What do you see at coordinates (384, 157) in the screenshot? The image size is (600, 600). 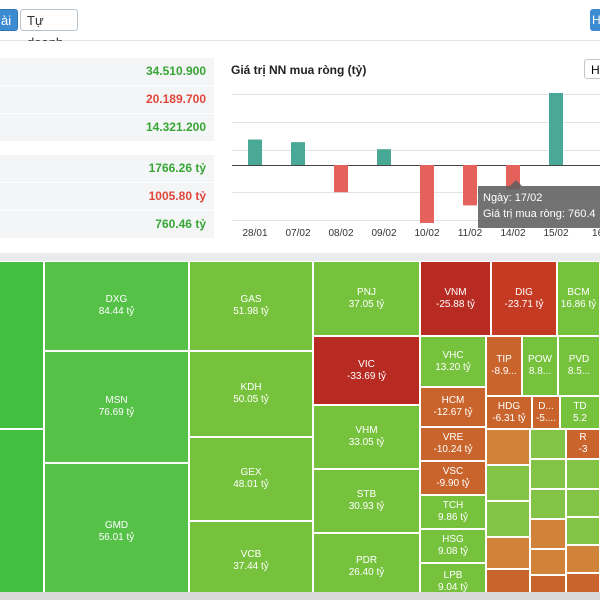 I see `bar-09/02` at bounding box center [384, 157].